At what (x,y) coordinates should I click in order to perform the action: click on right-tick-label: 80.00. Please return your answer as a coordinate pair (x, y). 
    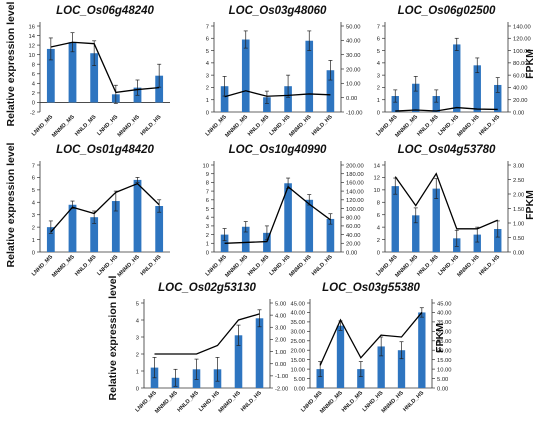
    Looking at the image, I should click on (353, 219).